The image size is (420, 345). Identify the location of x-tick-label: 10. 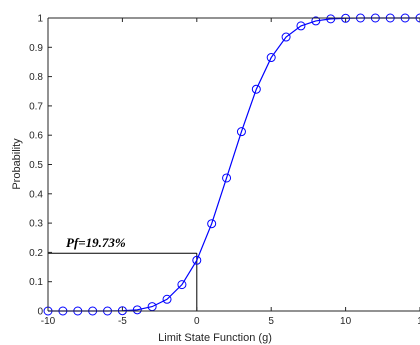
(346, 321).